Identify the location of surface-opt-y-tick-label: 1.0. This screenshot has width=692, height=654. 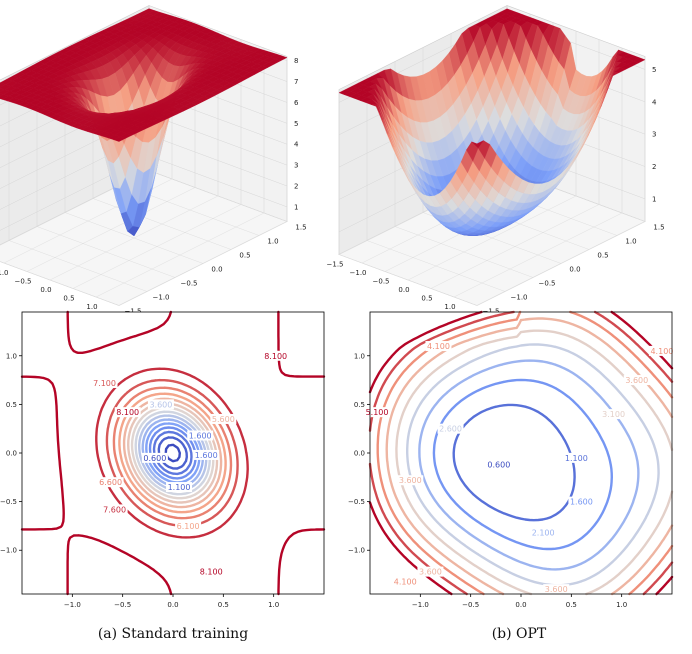
(630, 242).